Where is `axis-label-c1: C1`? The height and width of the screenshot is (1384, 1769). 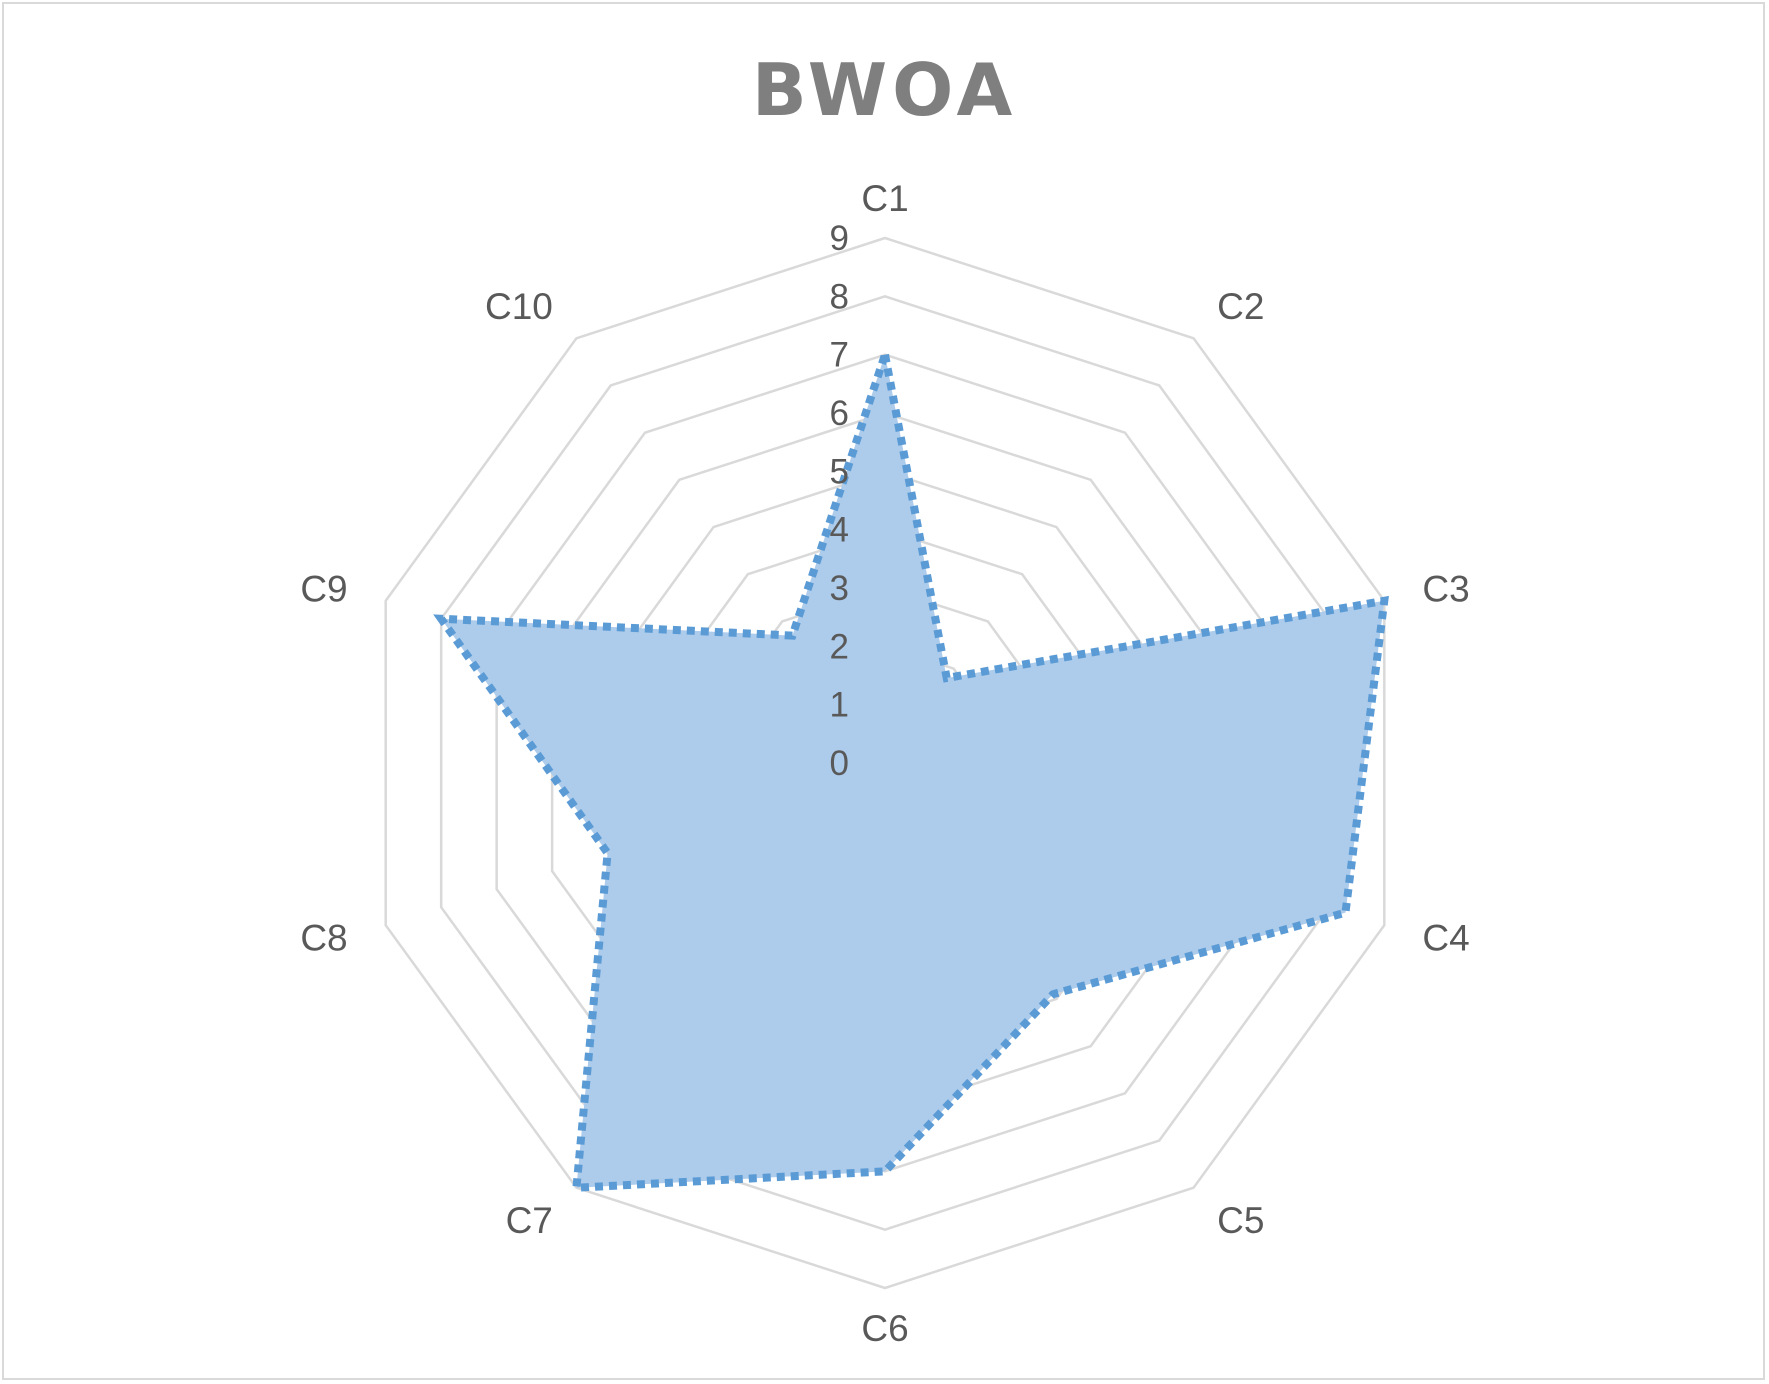 axis-label-c1: C1 is located at coordinates (884, 198).